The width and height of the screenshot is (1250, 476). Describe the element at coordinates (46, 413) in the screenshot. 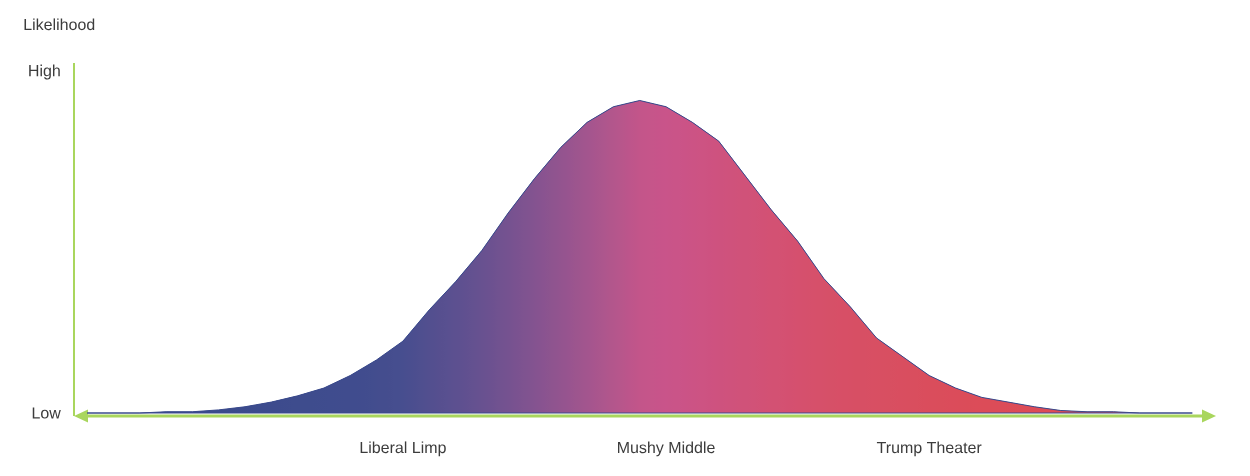

I see `text: Low` at that location.